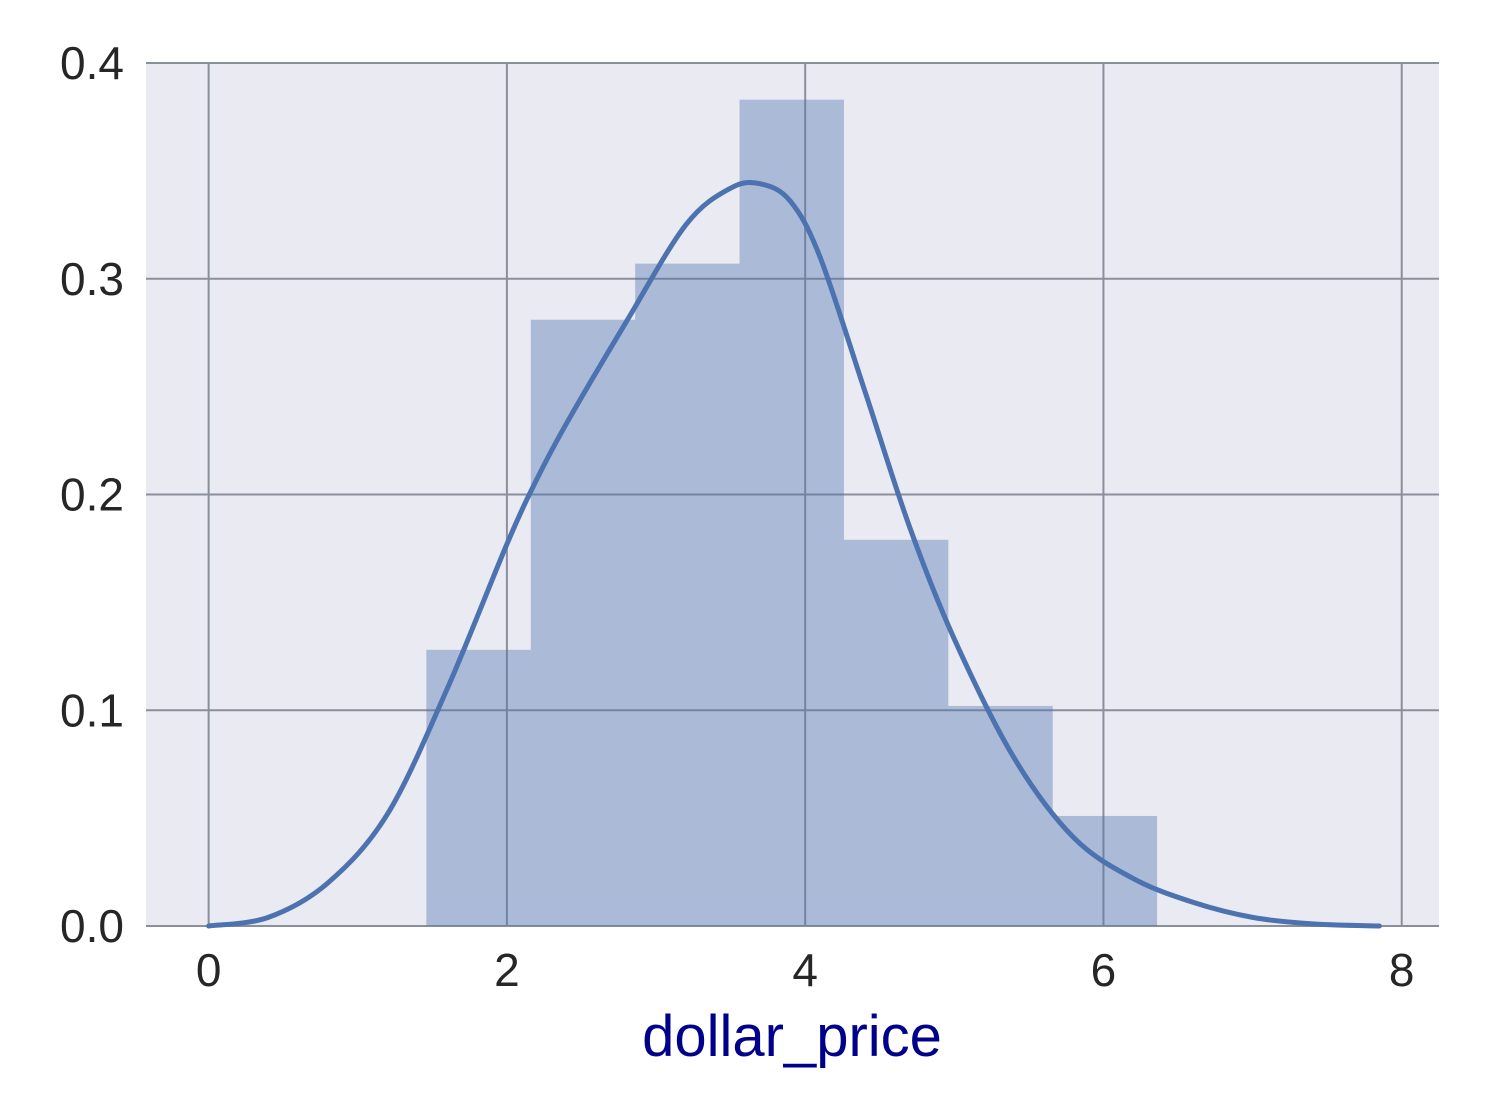  What do you see at coordinates (209, 970) in the screenshot?
I see `x-tick-label: 0` at bounding box center [209, 970].